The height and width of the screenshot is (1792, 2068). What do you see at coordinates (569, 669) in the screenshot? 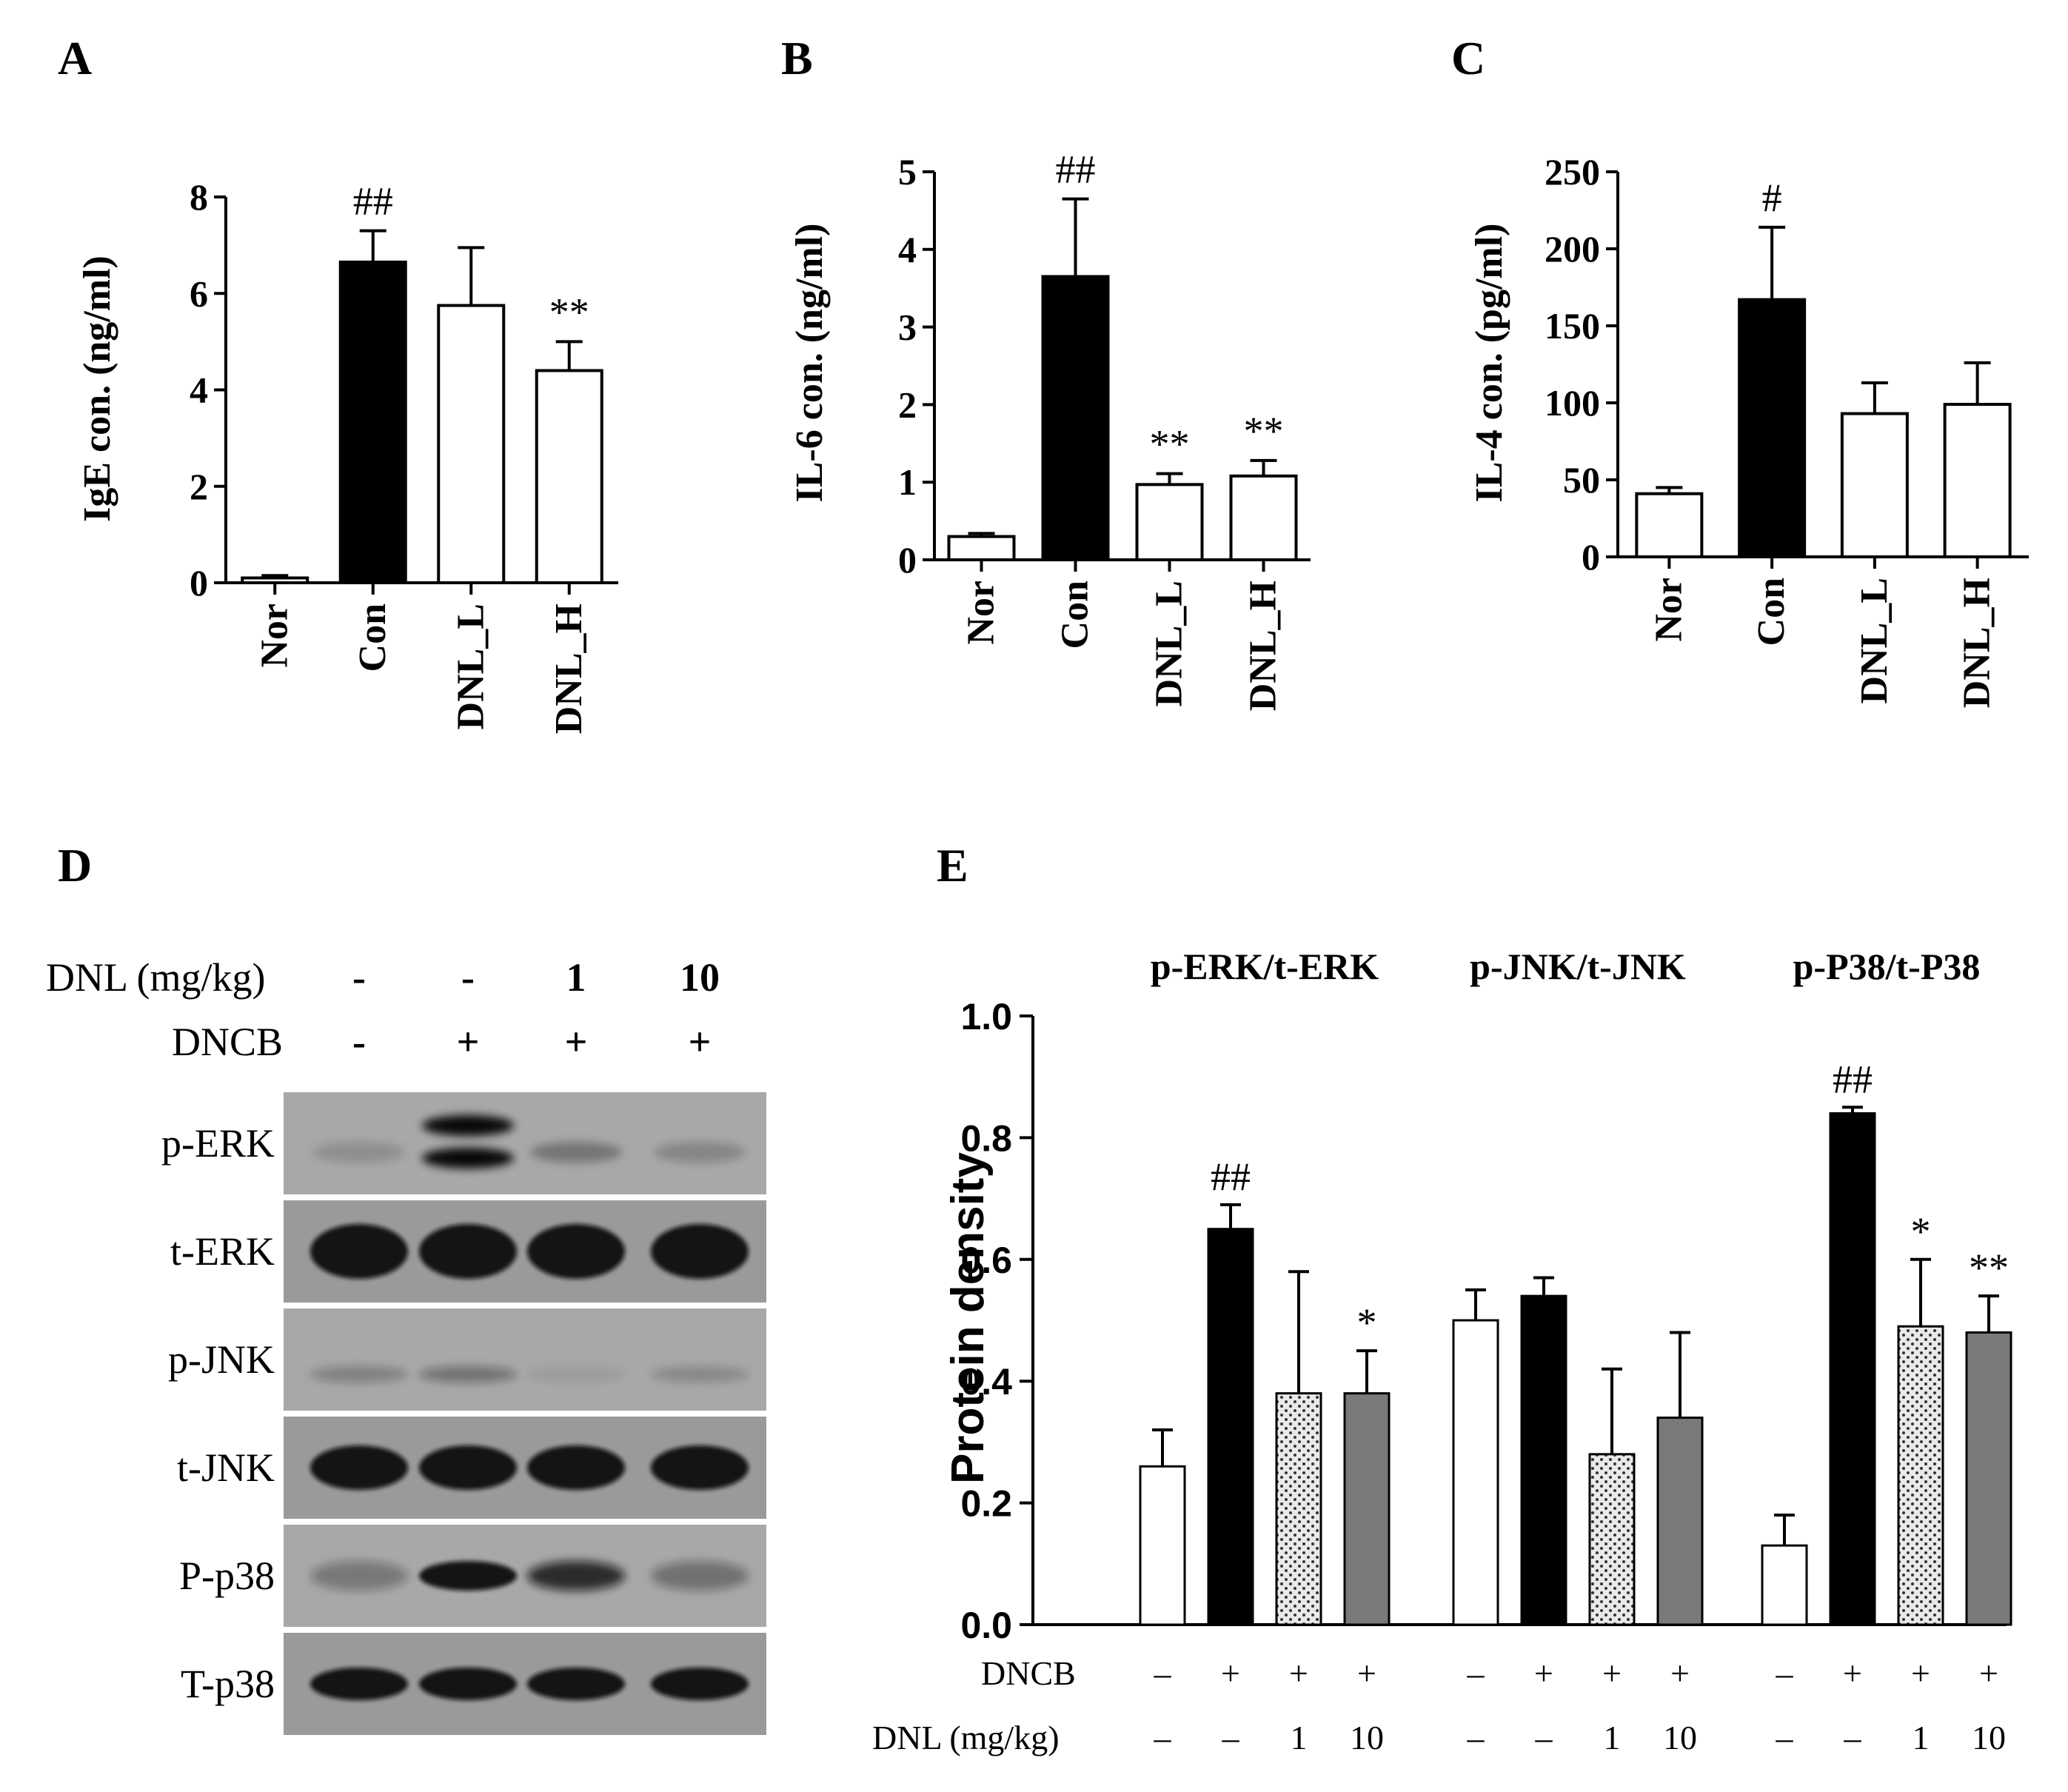
I see `chart-a-category-label: DNL_H` at bounding box center [569, 669].